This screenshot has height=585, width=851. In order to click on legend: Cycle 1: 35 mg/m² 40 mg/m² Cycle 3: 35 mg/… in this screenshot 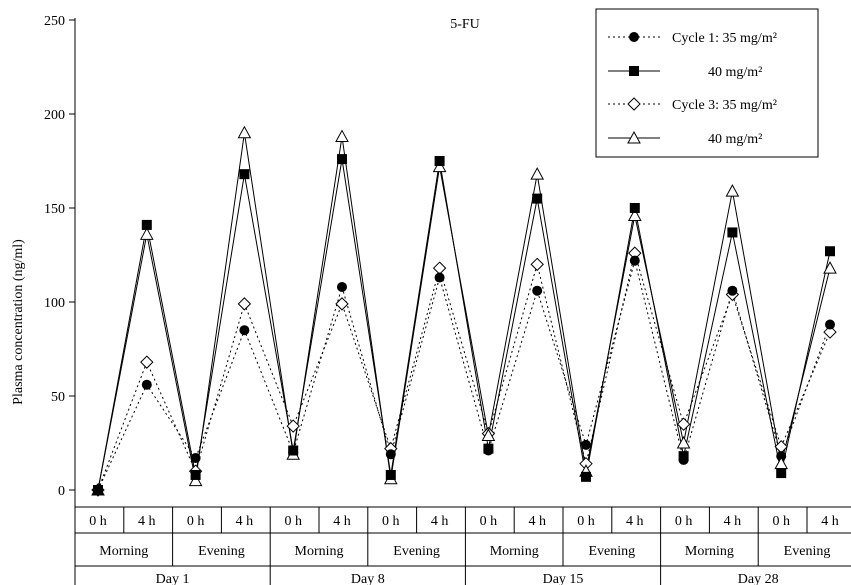, I will do `click(707, 83)`.